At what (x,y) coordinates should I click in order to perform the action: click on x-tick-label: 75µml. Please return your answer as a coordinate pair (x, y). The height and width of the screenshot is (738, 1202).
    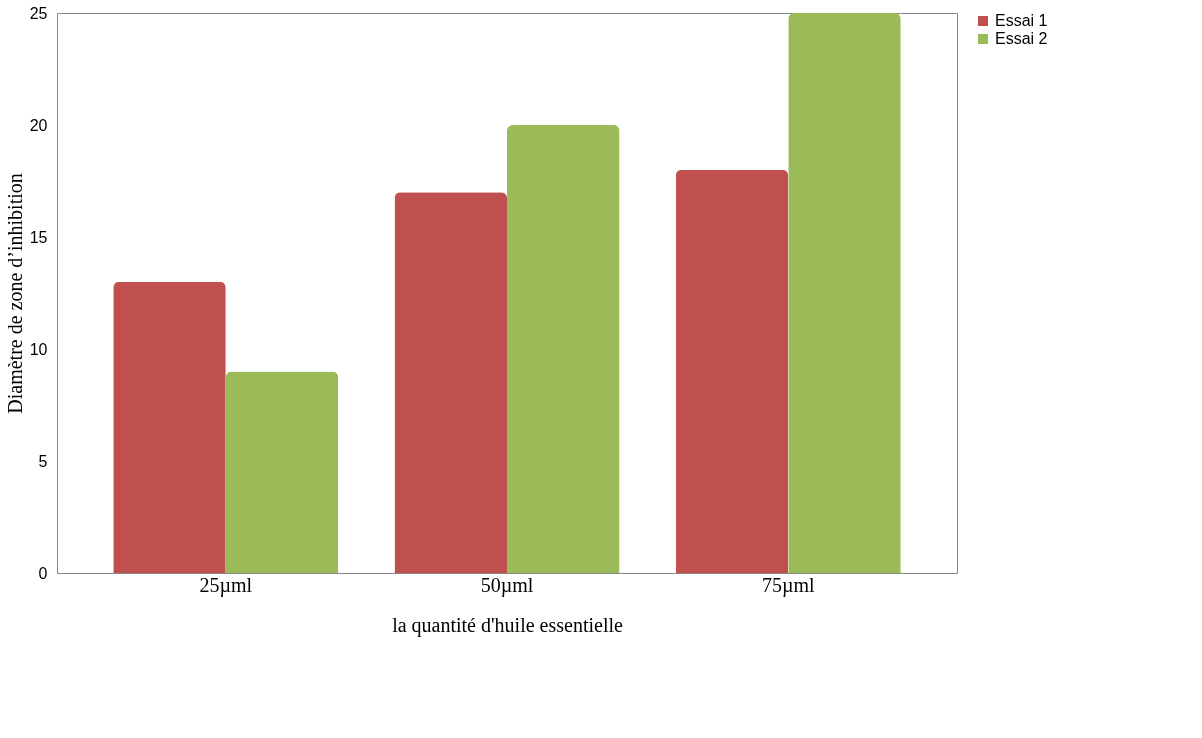
    Looking at the image, I should click on (788, 585).